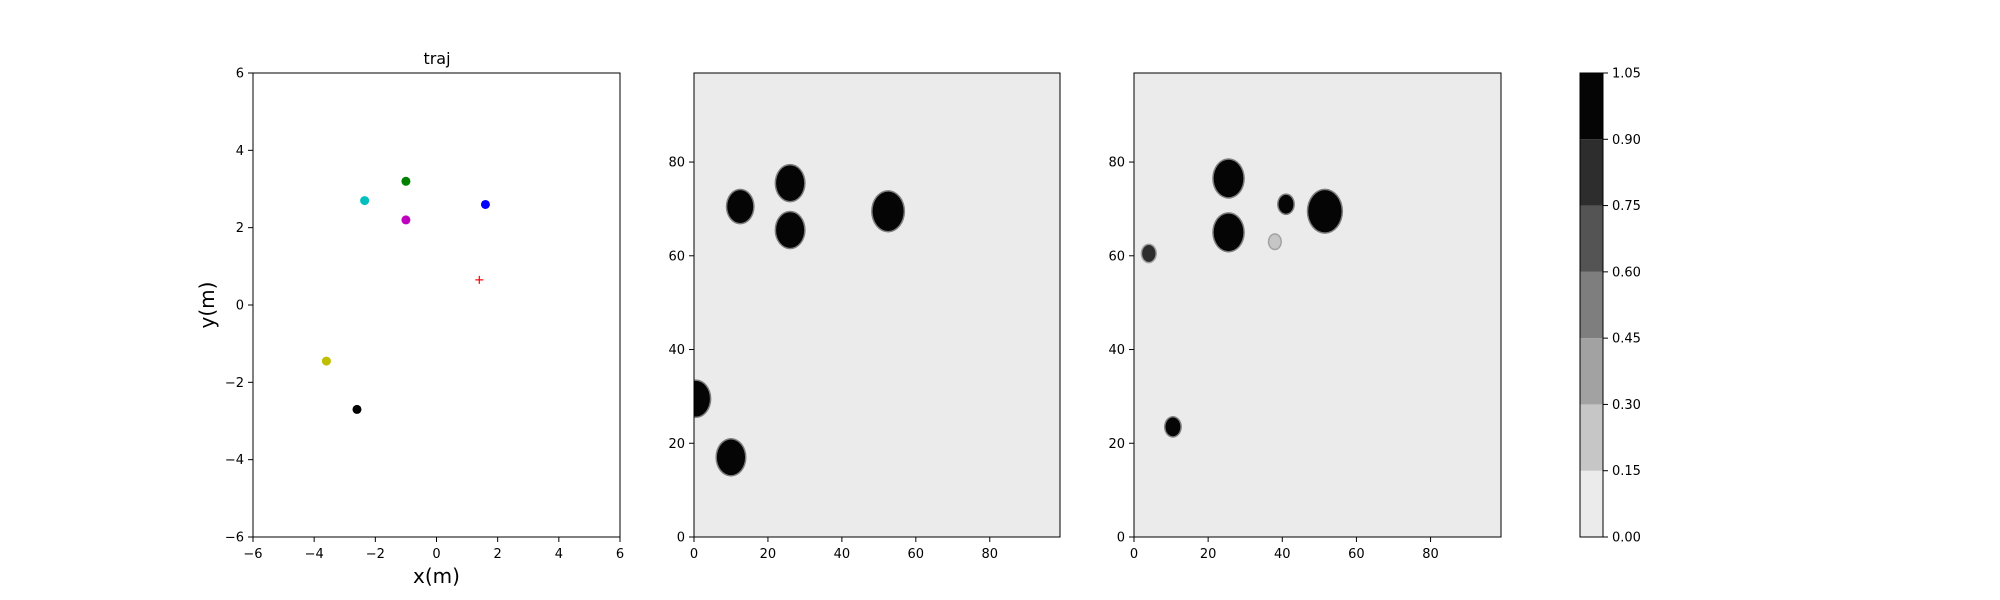  What do you see at coordinates (676, 350) in the screenshot?
I see `heatmap-1-y-tick-label: 40` at bounding box center [676, 350].